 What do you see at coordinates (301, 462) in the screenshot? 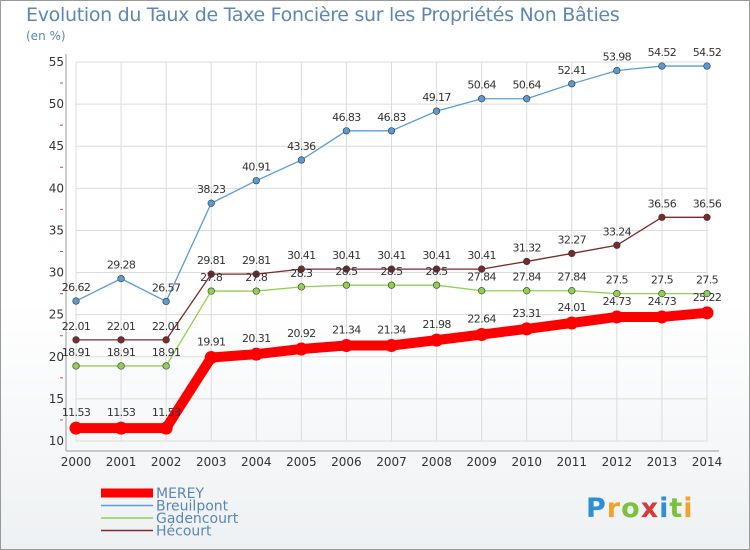
I see `x-tick-label: 2005` at bounding box center [301, 462].